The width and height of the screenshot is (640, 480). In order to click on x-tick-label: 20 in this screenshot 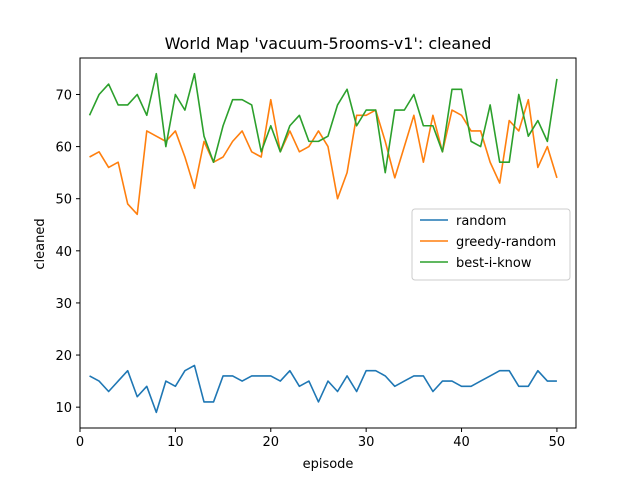, I will do `click(270, 442)`.